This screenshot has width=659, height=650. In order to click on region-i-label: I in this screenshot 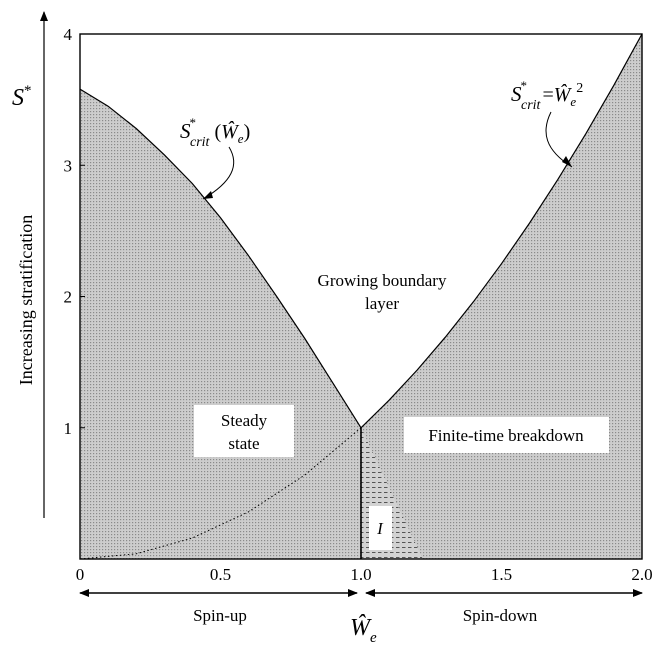, I will do `click(380, 528)`.